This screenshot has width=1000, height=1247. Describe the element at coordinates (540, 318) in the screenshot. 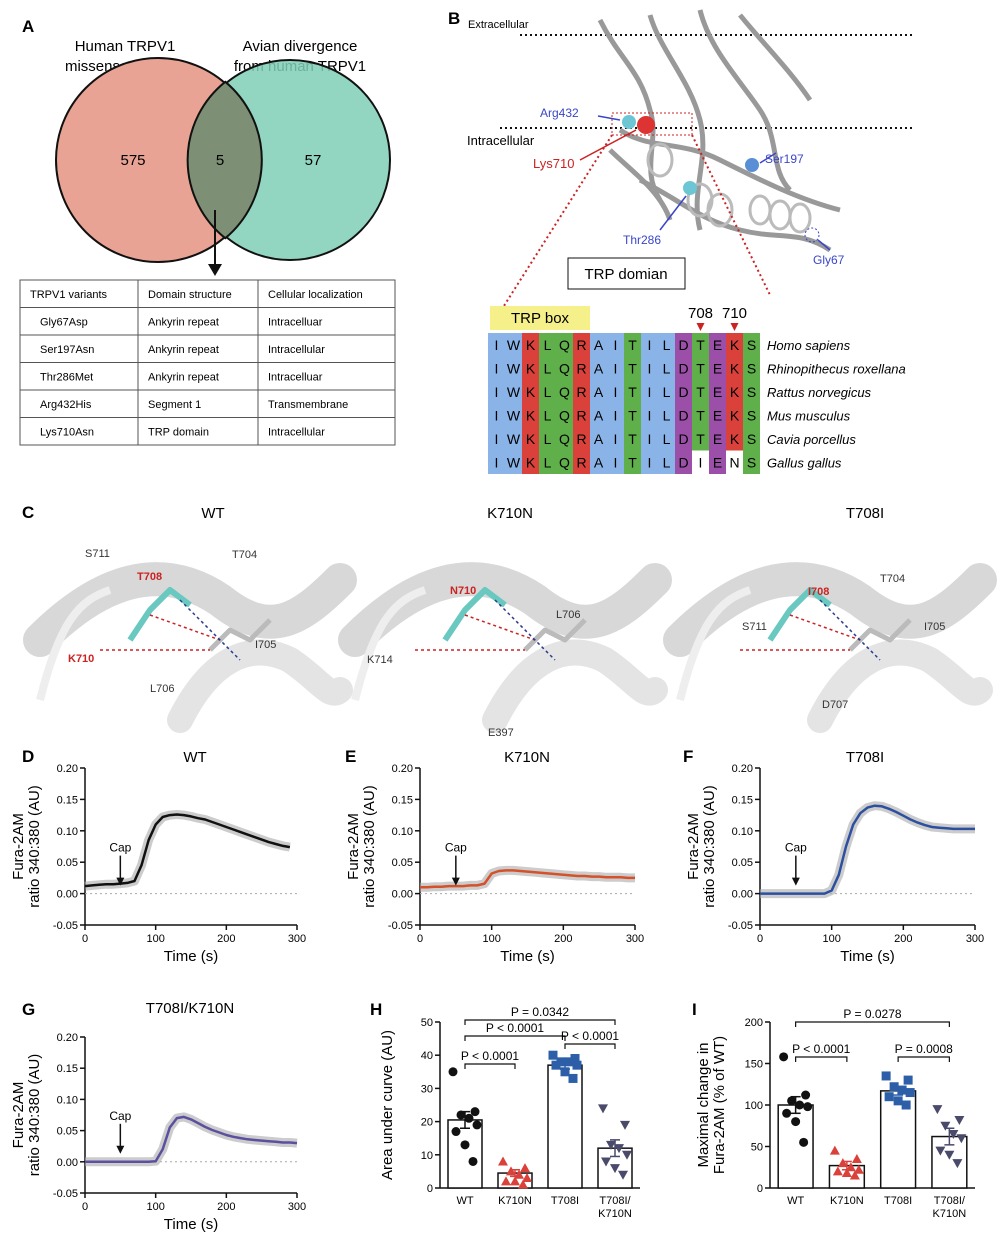

I see `trp-box-label: TRP box` at that location.